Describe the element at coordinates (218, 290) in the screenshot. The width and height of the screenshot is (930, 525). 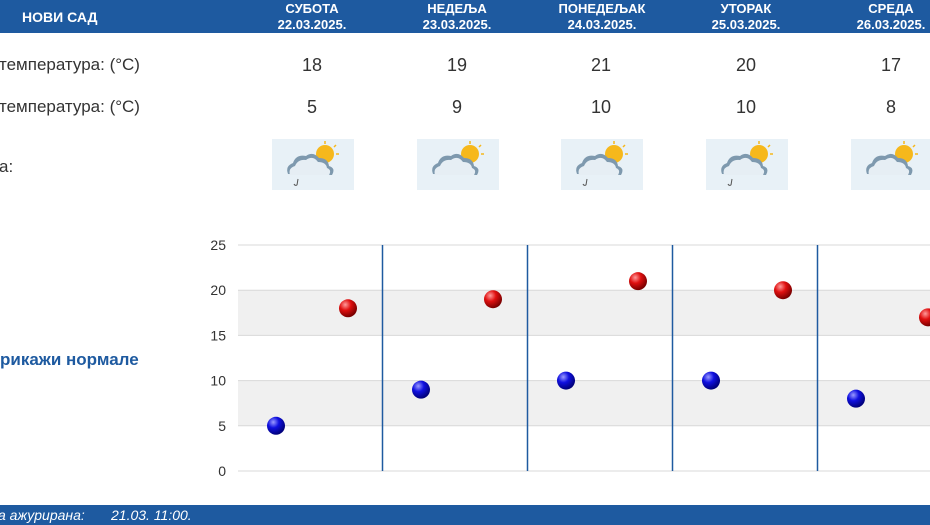
I see `y-tick-label: 20` at that location.